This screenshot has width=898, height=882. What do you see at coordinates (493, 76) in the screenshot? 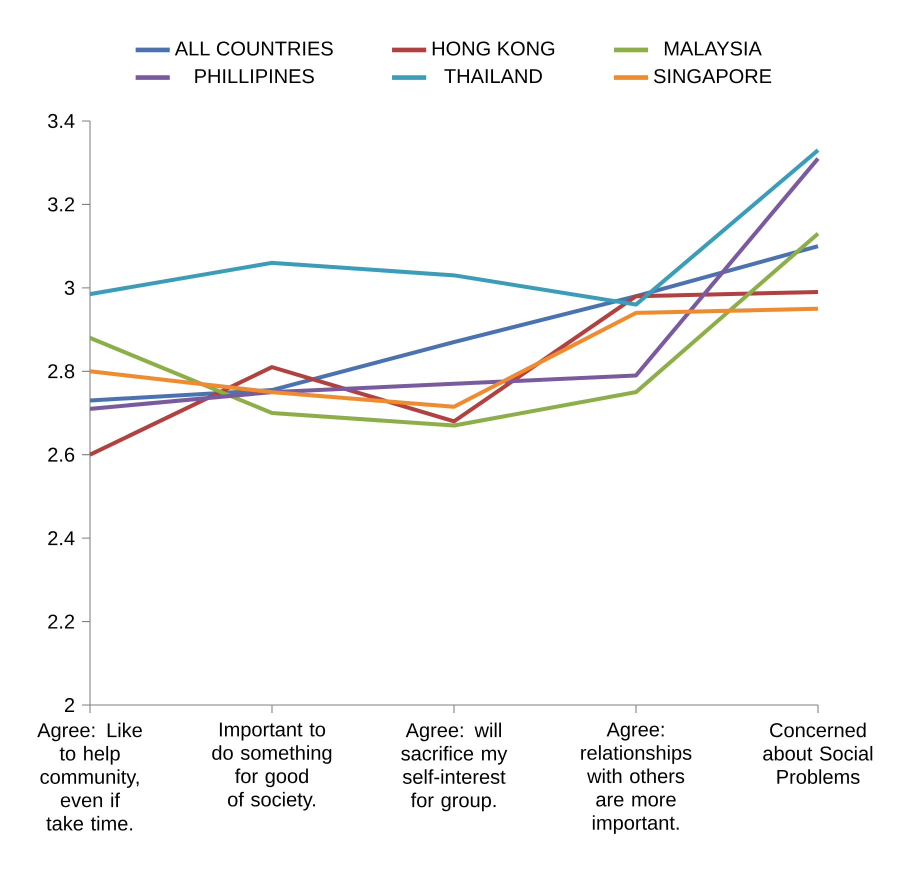
I see `legend-label: THAILAND` at bounding box center [493, 76].